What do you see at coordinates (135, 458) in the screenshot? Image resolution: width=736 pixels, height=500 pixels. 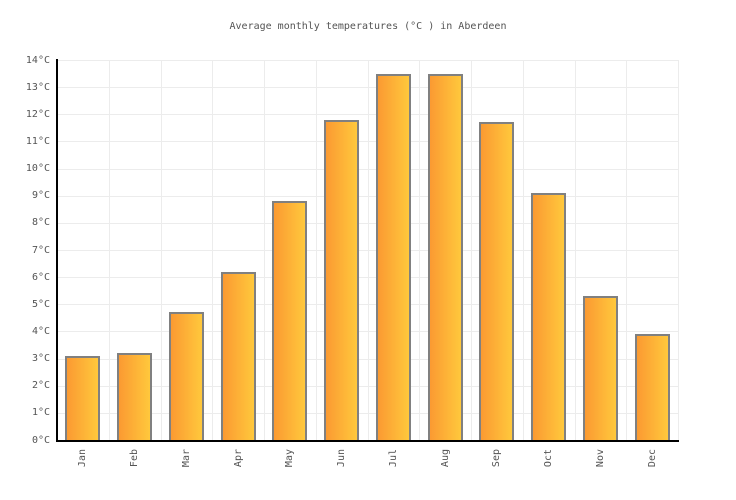 I see `x-tick-label: Feb` at bounding box center [135, 458].